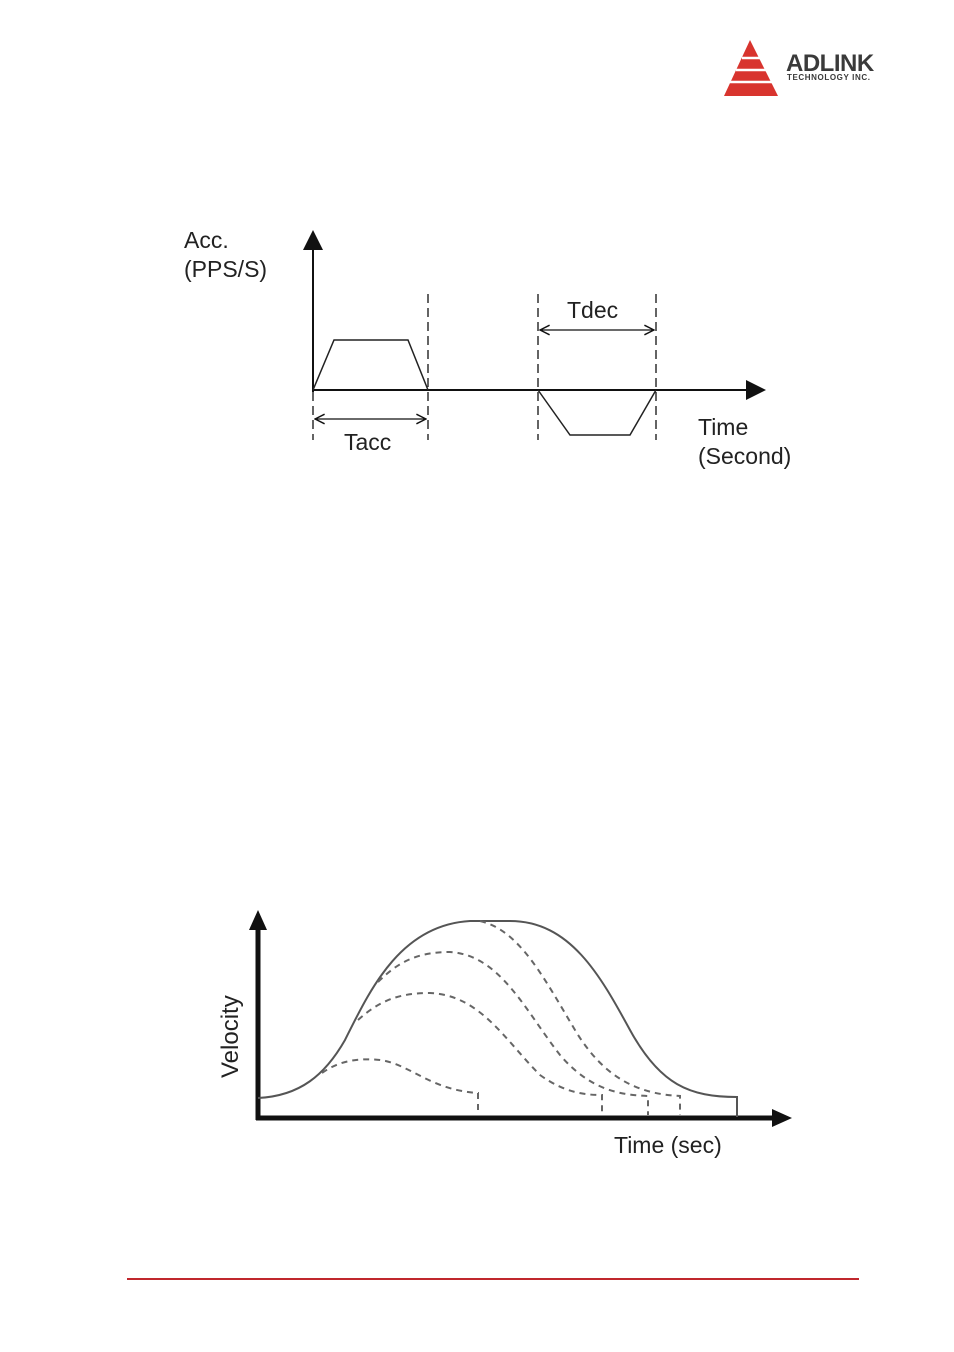 The image size is (954, 1352). What do you see at coordinates (782, 1118) in the screenshot?
I see `velocity-x-arrowhead` at bounding box center [782, 1118].